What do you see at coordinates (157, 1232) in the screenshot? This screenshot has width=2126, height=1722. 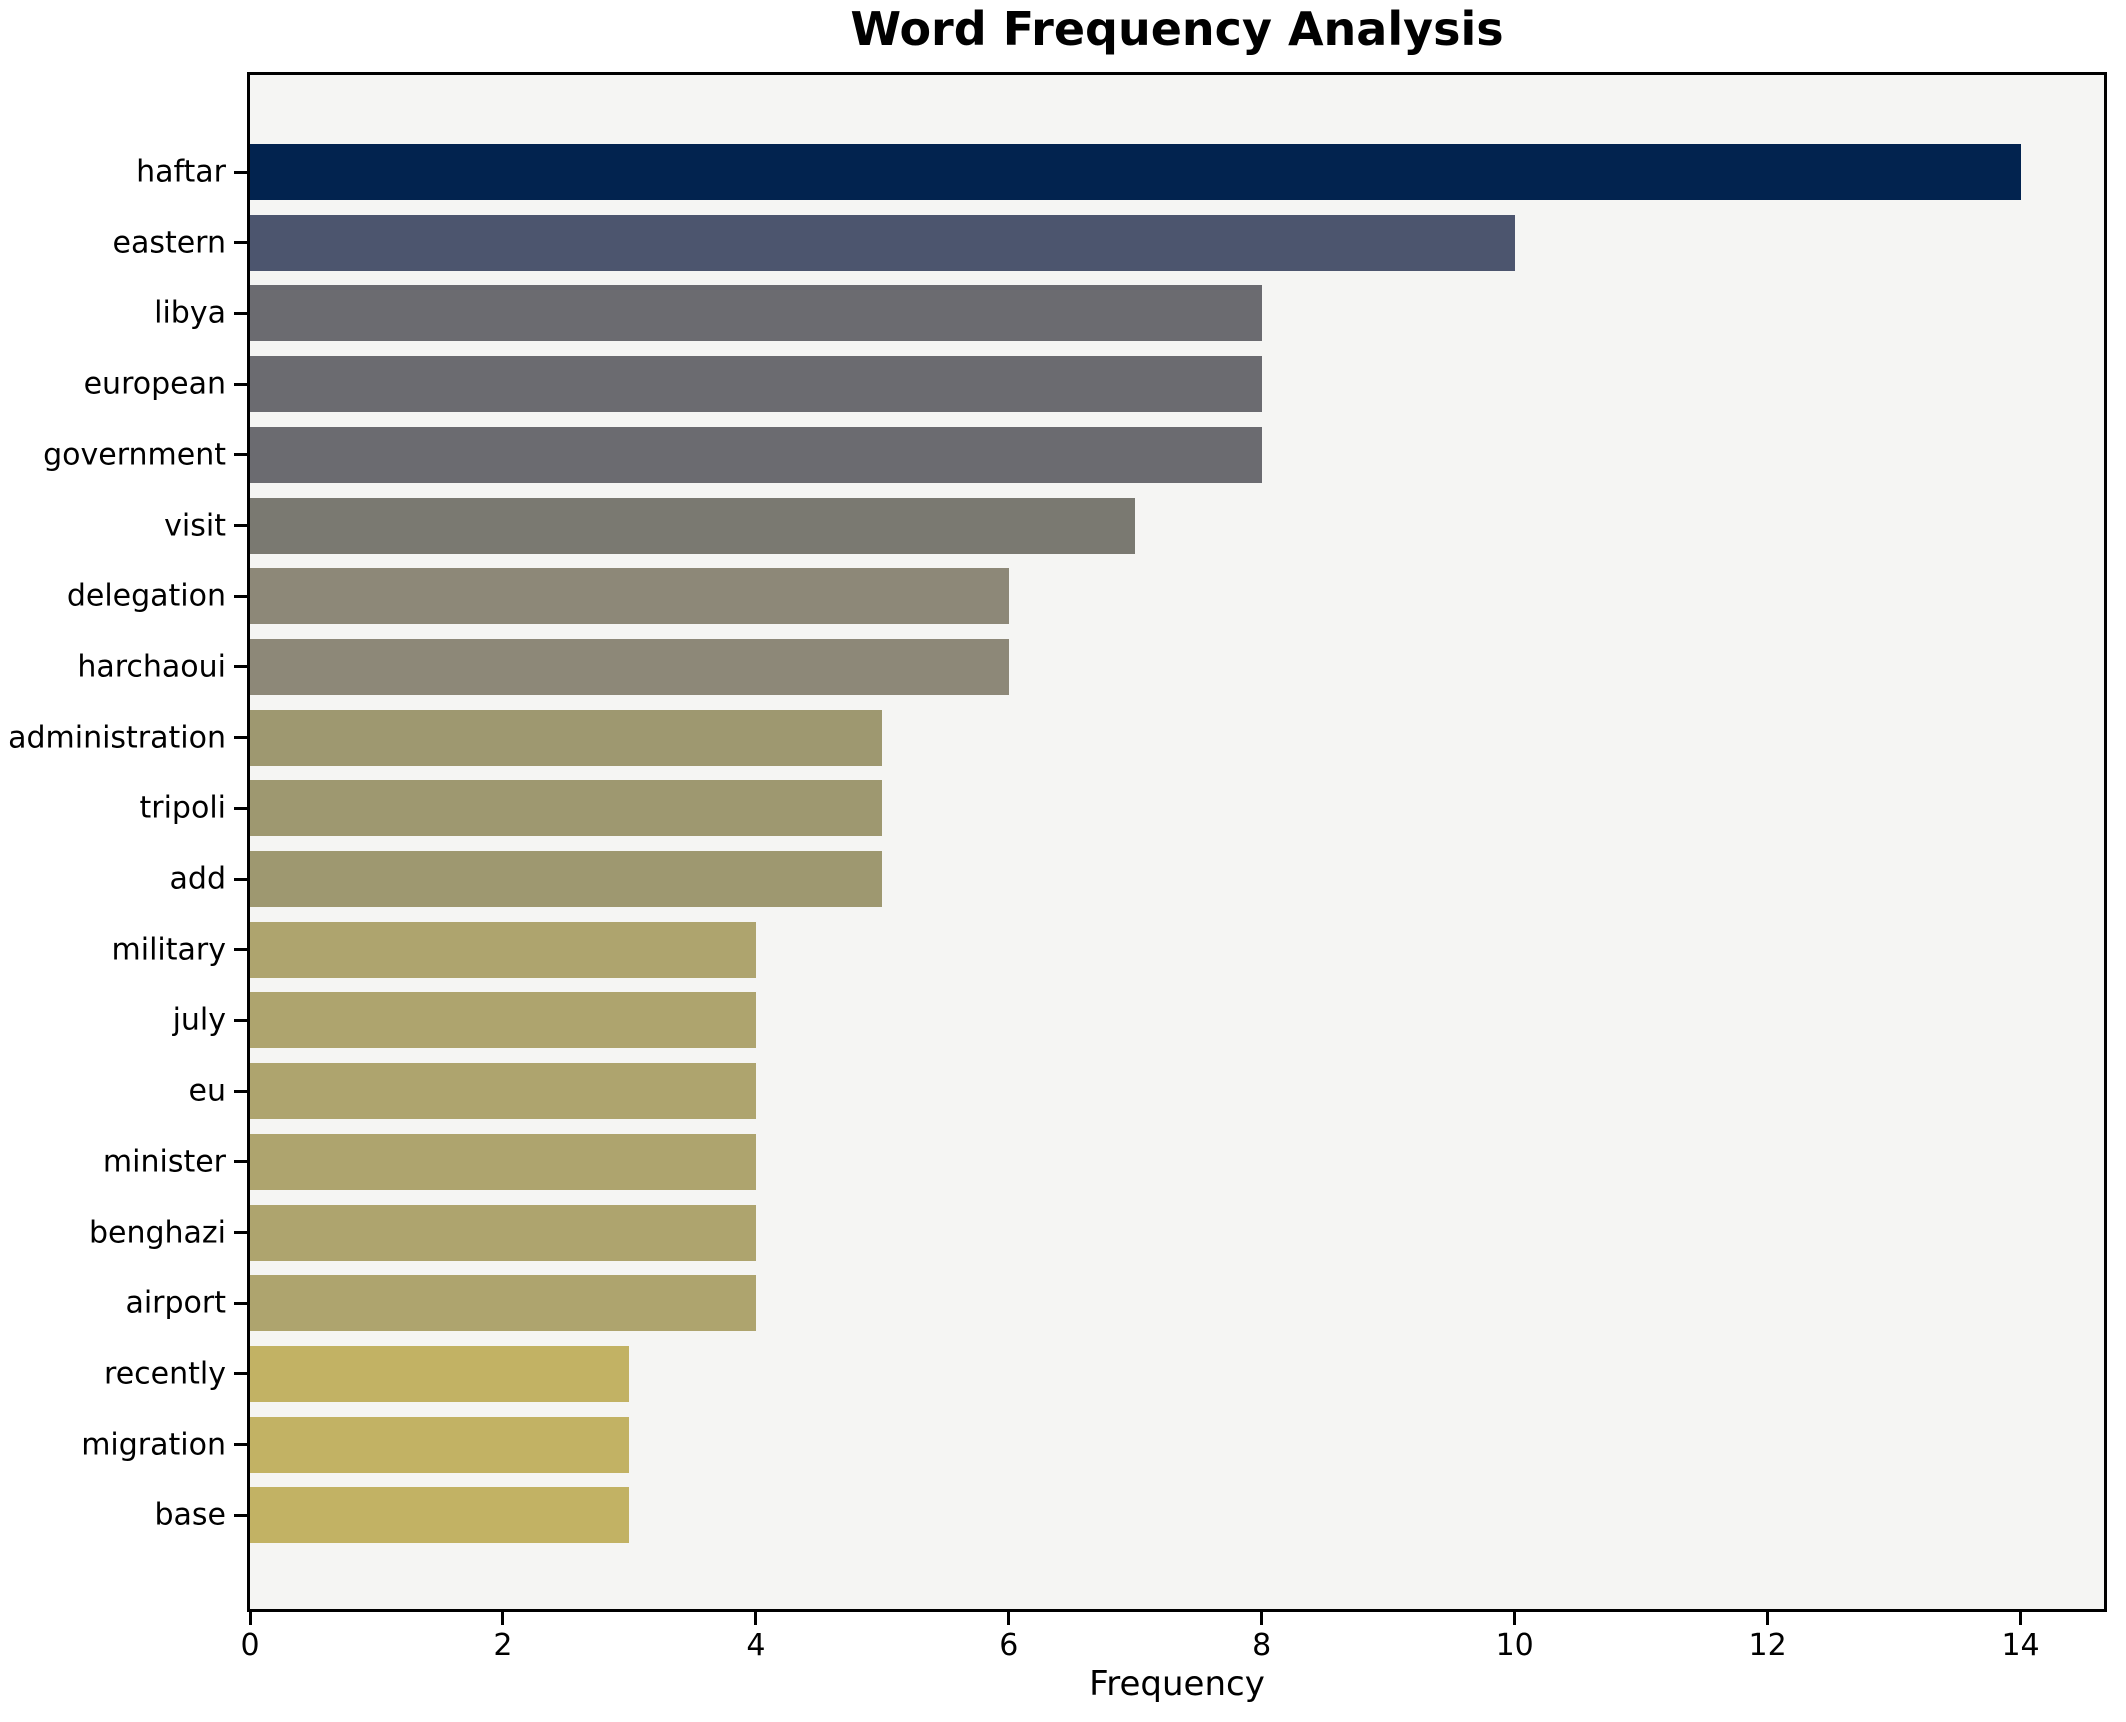 I see `y-tick-label-benghazi: benghazi` at bounding box center [157, 1232].